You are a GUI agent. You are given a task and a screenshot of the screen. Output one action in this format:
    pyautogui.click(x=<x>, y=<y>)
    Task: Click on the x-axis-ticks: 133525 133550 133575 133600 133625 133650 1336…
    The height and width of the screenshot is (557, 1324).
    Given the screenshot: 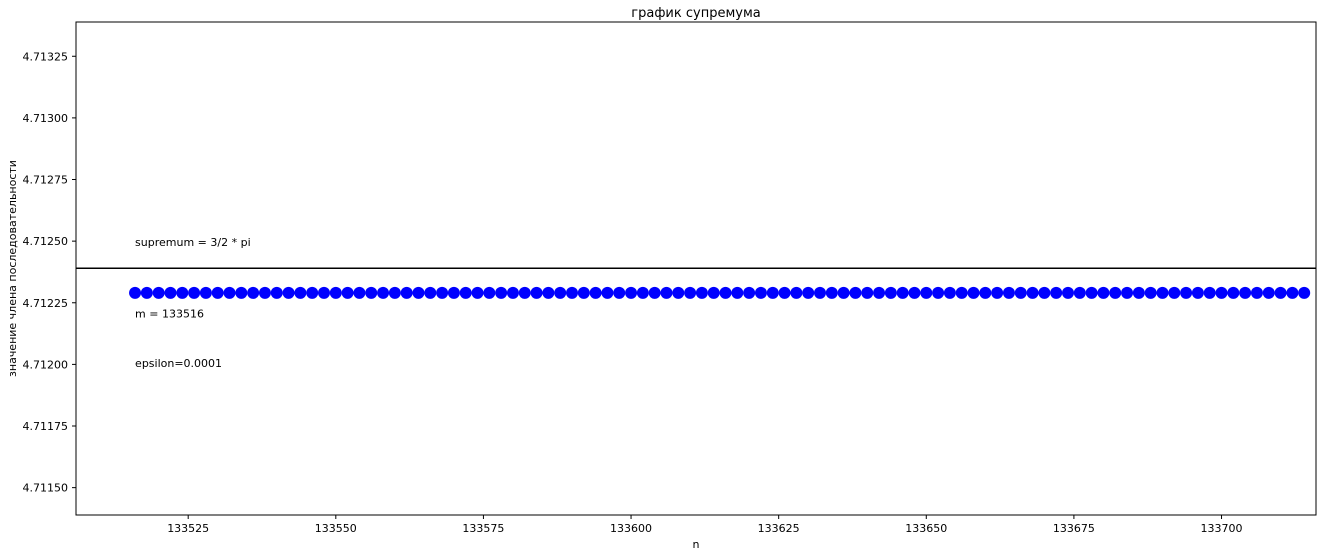 What is the action you would take?
    pyautogui.click(x=705, y=525)
    